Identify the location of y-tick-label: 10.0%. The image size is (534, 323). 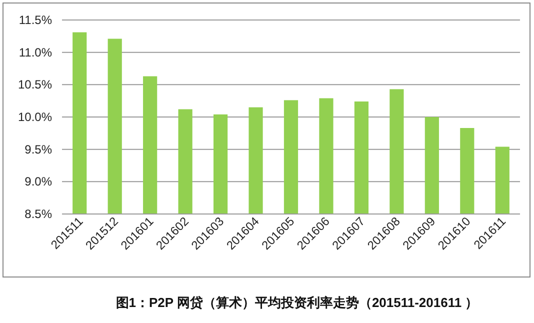
(35, 117).